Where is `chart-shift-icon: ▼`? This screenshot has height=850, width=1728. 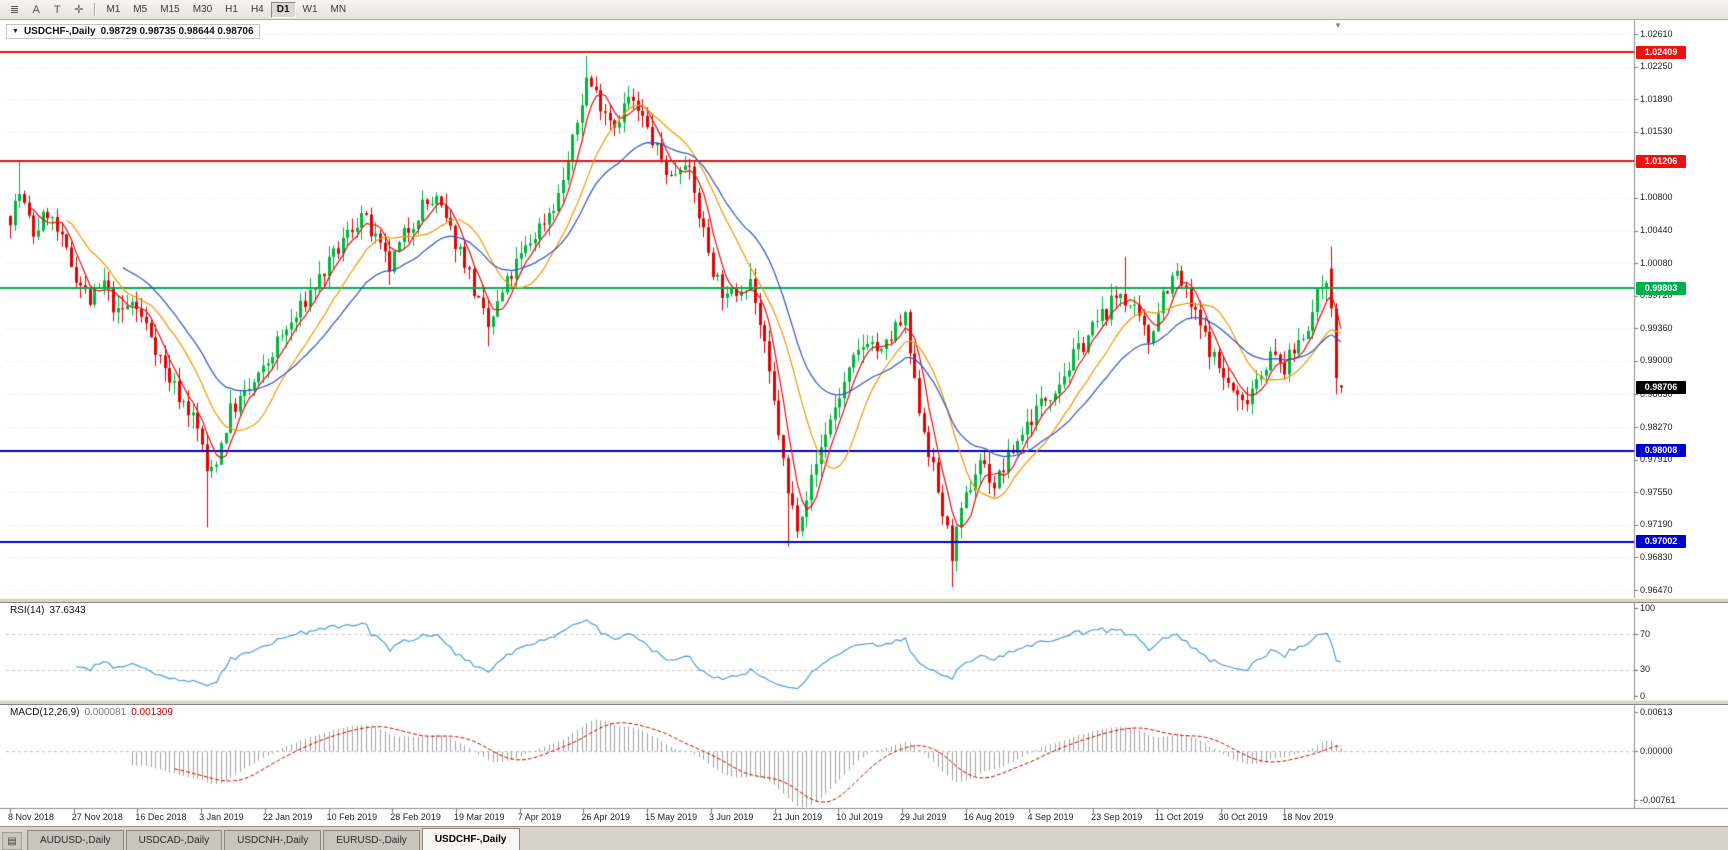
chart-shift-icon: ▼ is located at coordinates (1338, 25).